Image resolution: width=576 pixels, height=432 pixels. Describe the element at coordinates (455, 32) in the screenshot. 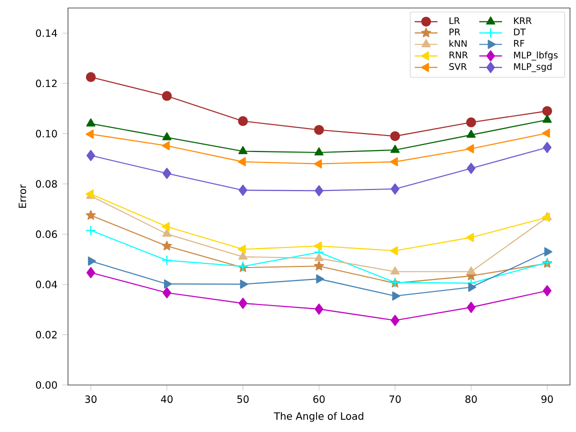

I see `legend-label: PR` at that location.